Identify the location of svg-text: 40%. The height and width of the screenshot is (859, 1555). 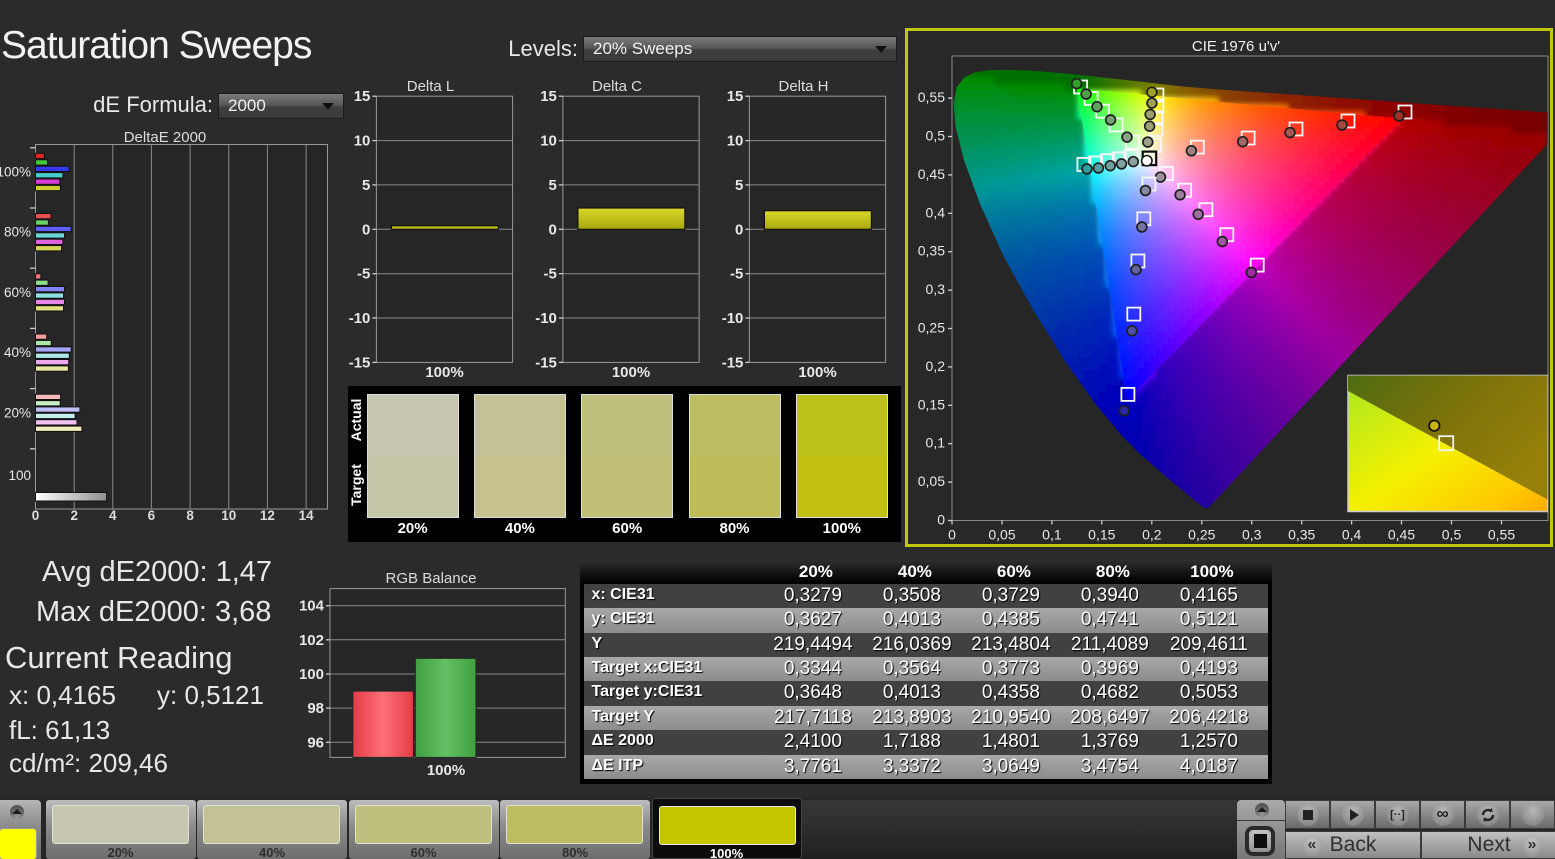
(17, 352).